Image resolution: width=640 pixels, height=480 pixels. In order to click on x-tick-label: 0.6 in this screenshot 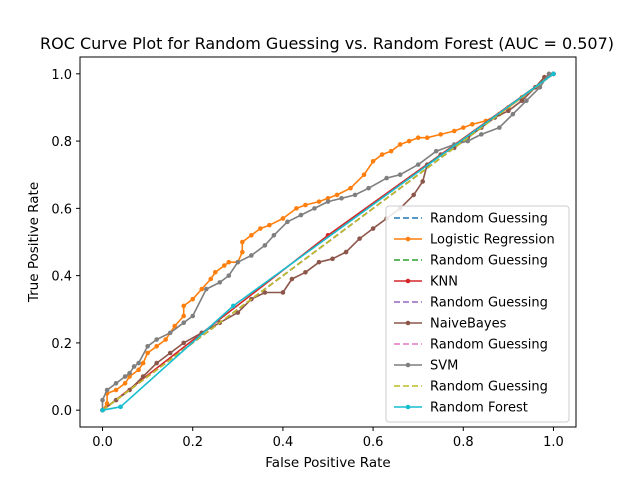, I will do `click(373, 442)`.